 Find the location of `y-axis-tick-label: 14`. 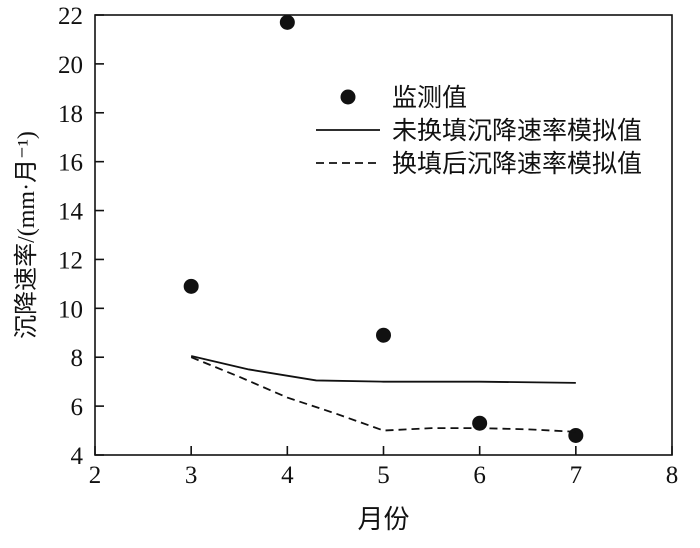

y-axis-tick-label: 14 is located at coordinates (71, 212).